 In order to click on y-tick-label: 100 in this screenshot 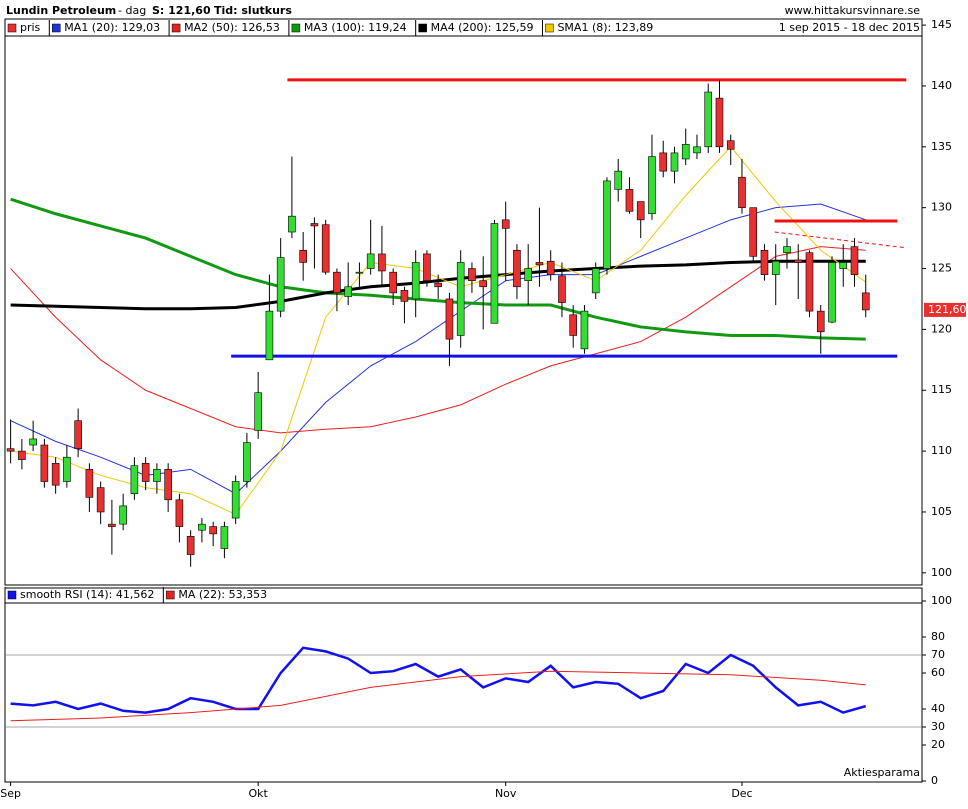, I will do `click(941, 572)`.